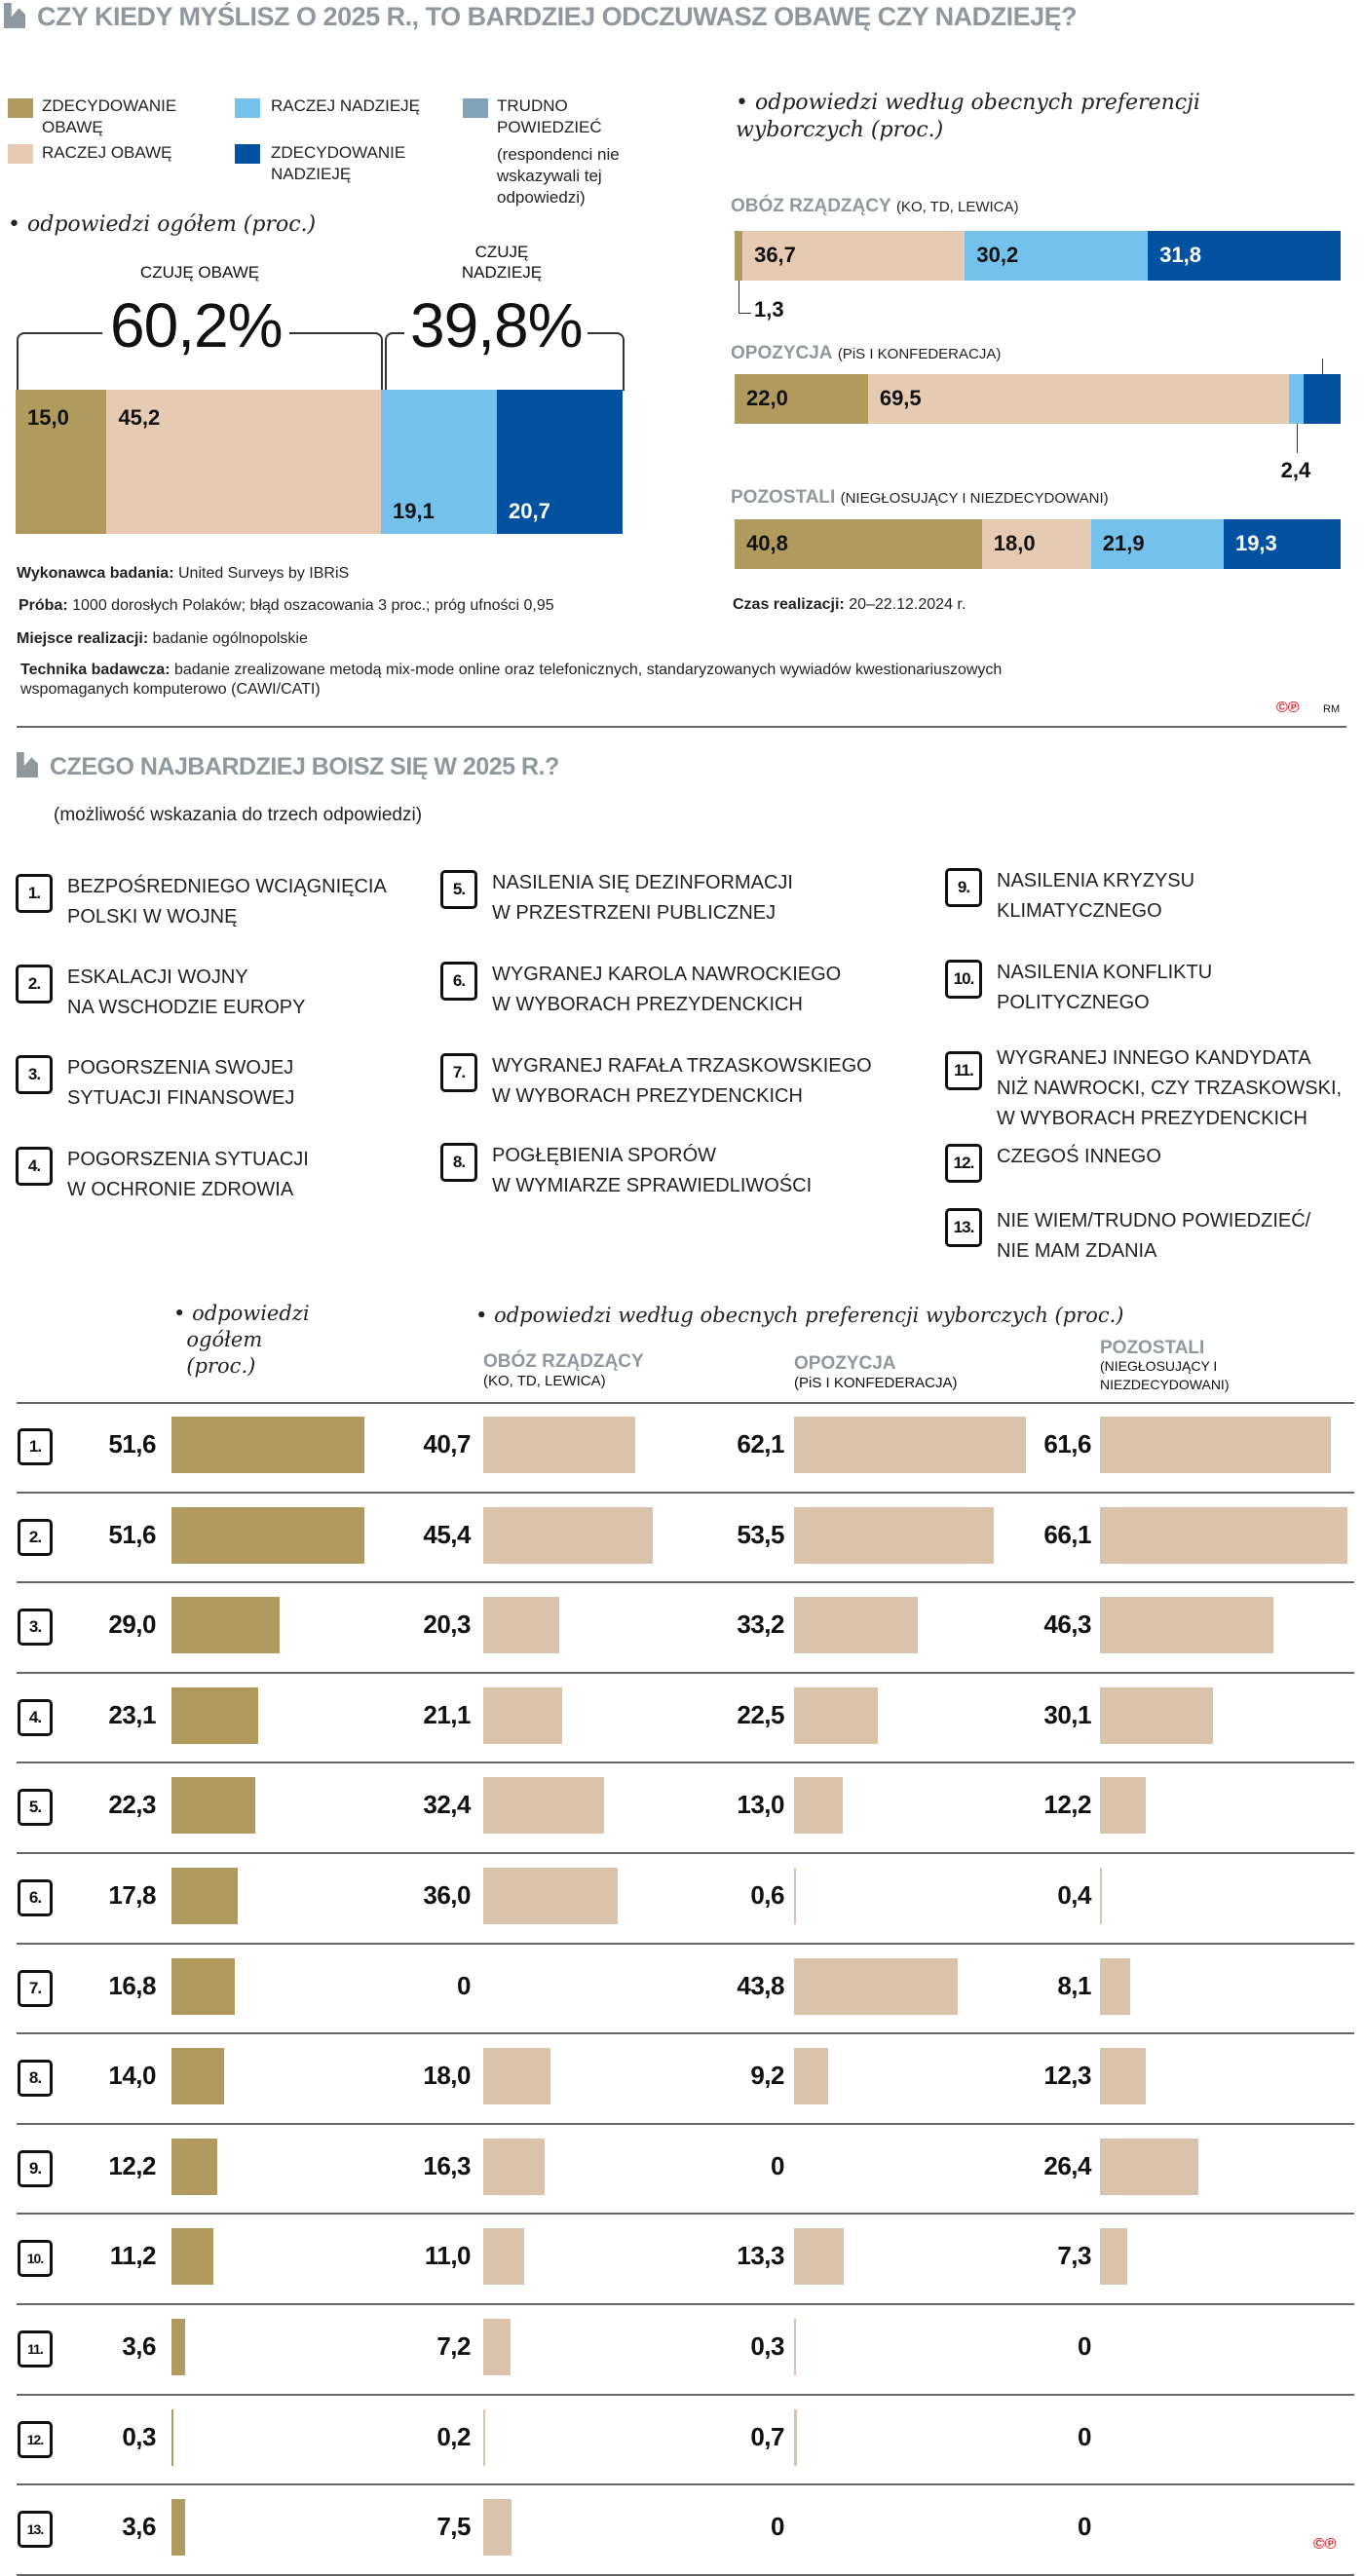  I want to click on group-bar-ruling: 1,3 36,7 30,2 31,8, so click(1038, 276).